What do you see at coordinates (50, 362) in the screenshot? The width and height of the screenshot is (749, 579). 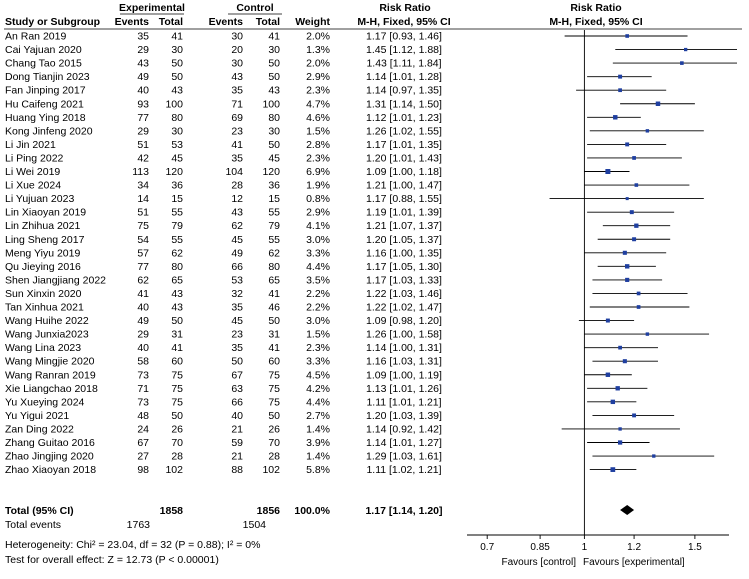 I see `study-name: Wang Mingjie 2020` at bounding box center [50, 362].